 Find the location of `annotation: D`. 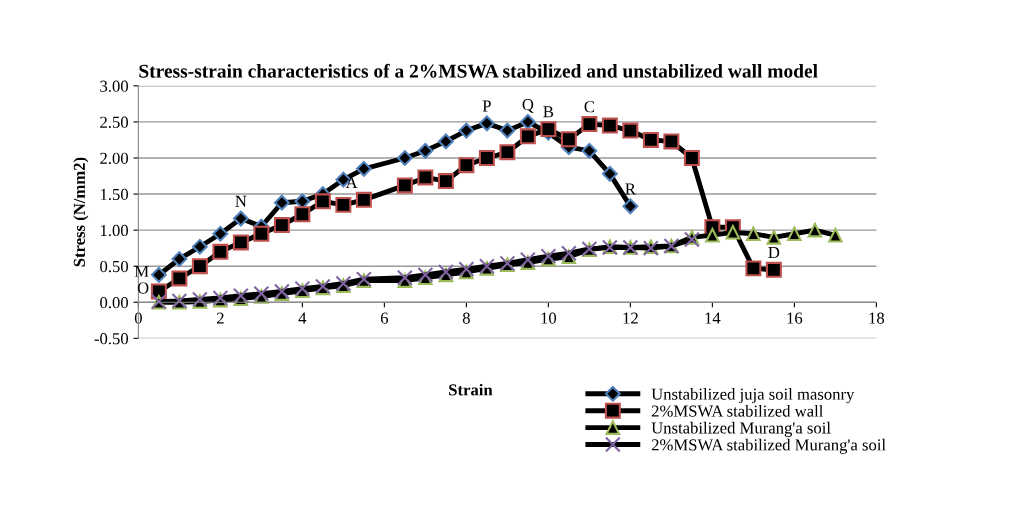

annotation: D is located at coordinates (774, 252).